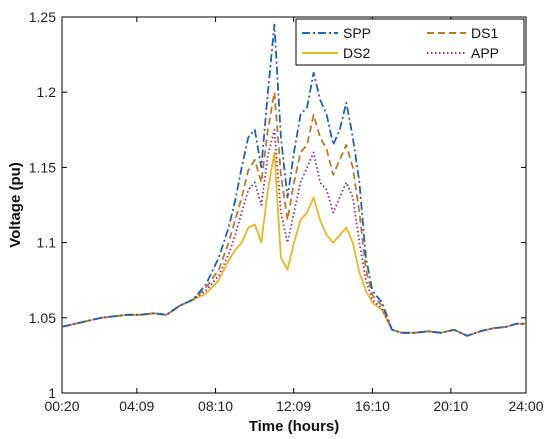  What do you see at coordinates (61, 406) in the screenshot?
I see `x-tick-label: 00:20` at bounding box center [61, 406].